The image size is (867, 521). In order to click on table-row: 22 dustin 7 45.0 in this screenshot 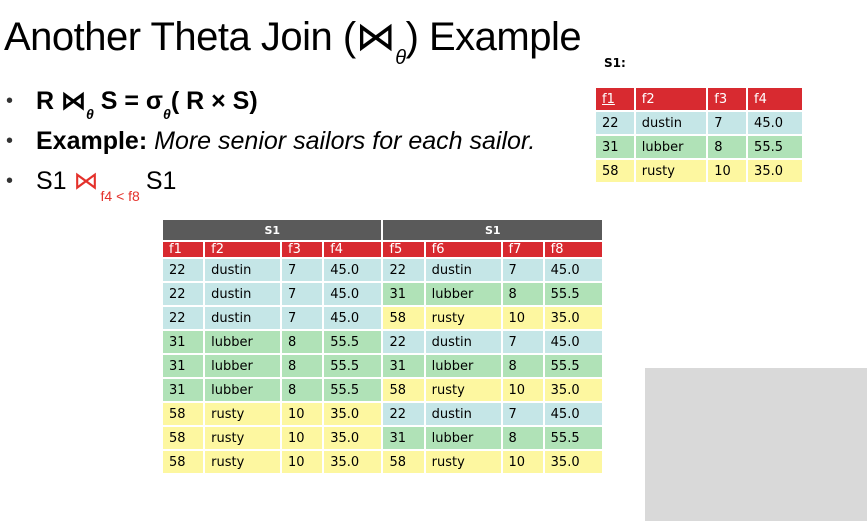, I will do `click(699, 123)`.